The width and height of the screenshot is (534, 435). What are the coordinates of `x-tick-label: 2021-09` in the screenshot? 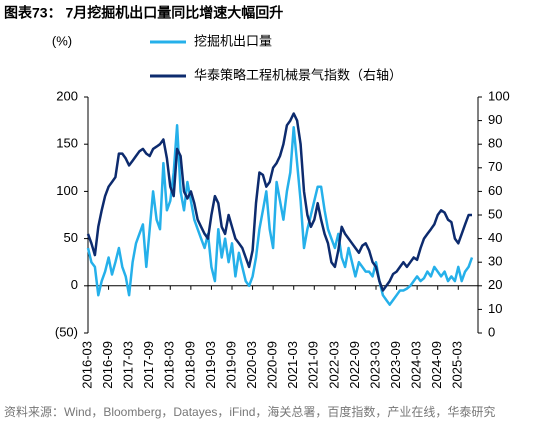 It's located at (313, 365).